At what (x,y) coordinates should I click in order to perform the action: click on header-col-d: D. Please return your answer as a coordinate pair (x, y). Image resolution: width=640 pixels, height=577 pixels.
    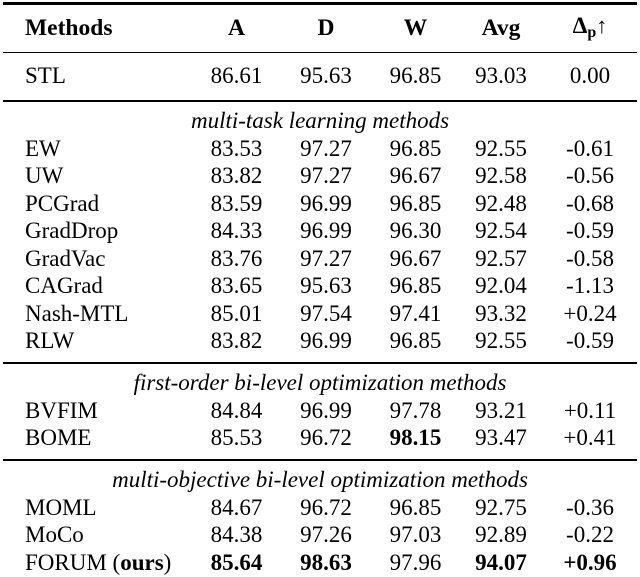
    Looking at the image, I should click on (326, 28).